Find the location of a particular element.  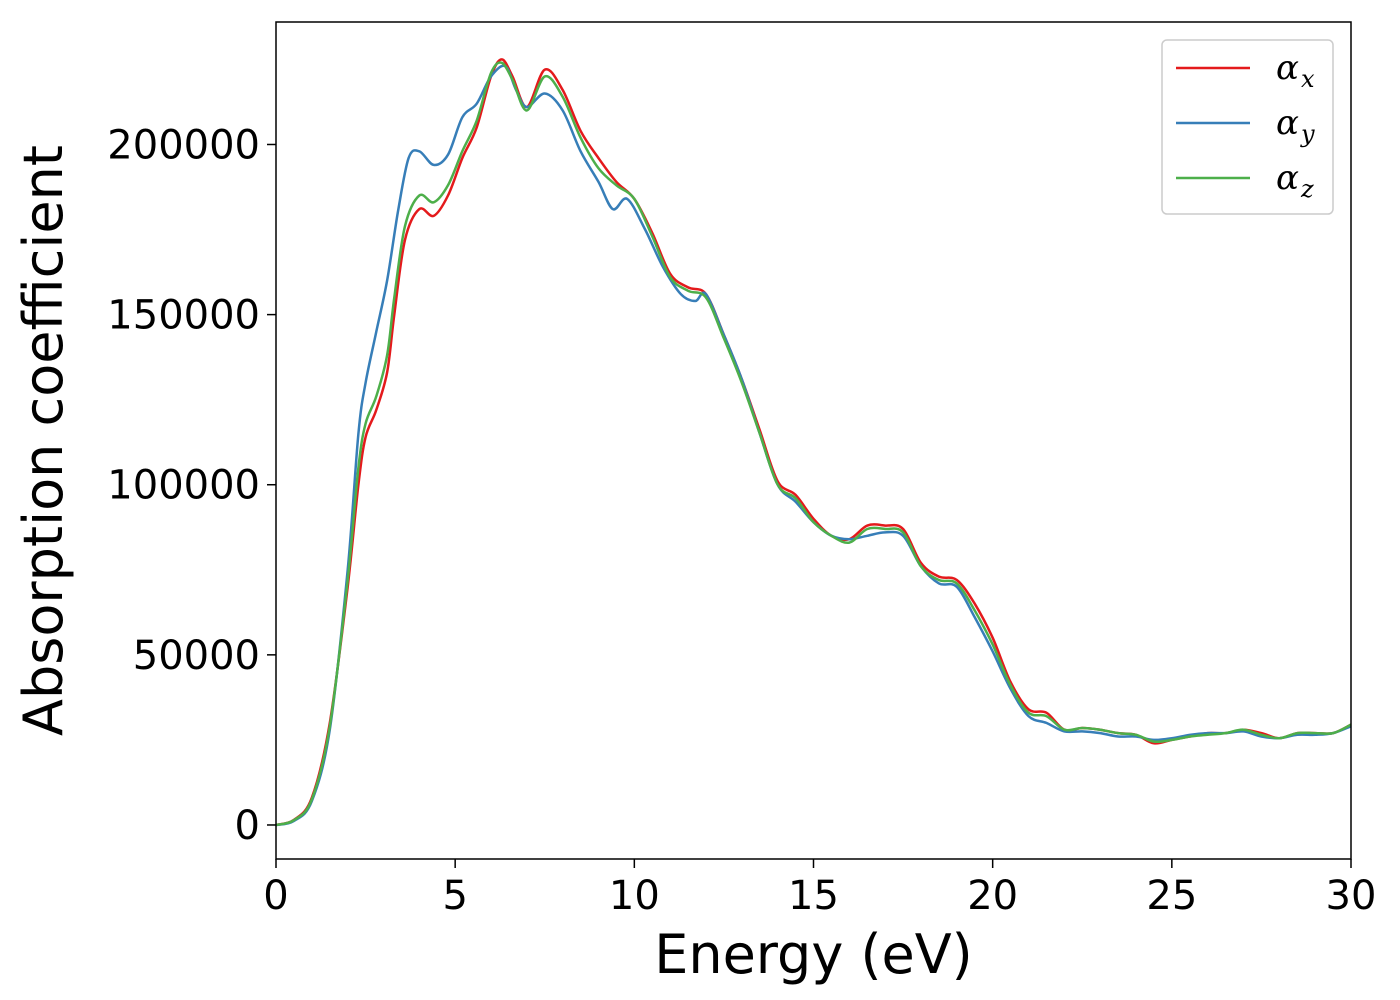

y-tick-label: 200000 is located at coordinates (183, 145).